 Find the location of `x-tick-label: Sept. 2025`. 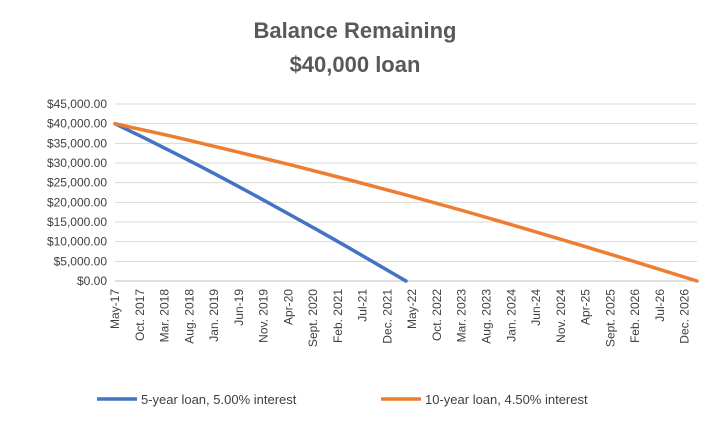

x-tick-label: Sept. 2025 is located at coordinates (610, 318).